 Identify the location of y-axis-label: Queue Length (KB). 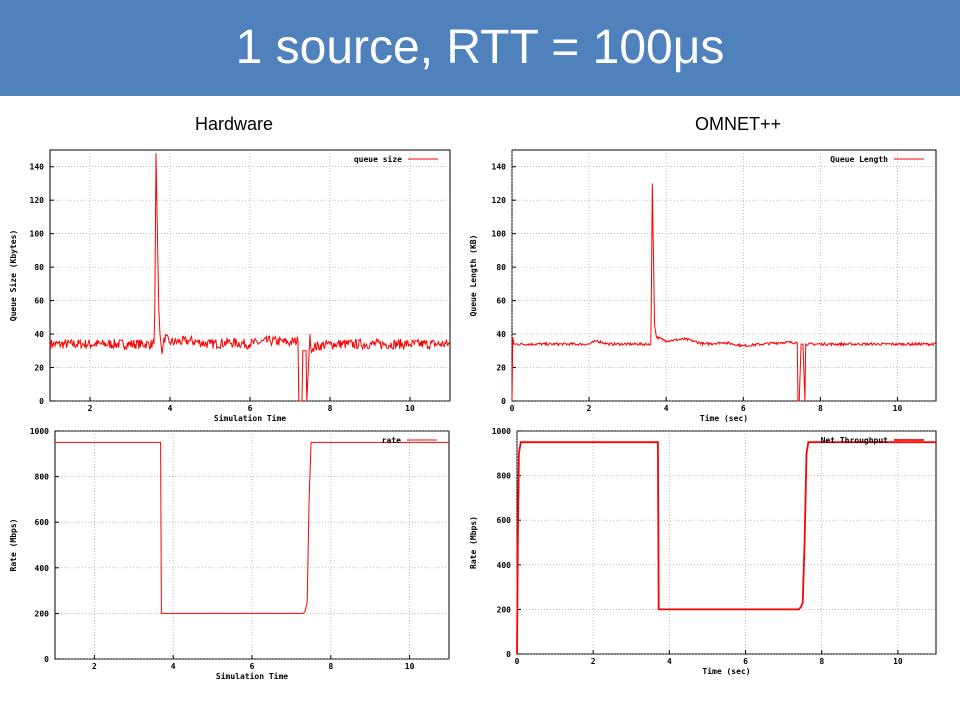
(473, 276).